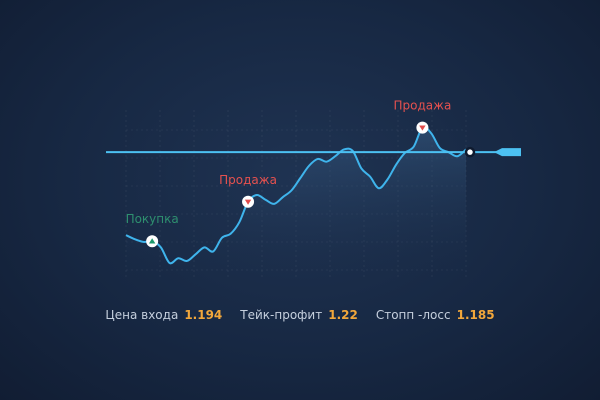 The width and height of the screenshot is (600, 400). What do you see at coordinates (152, 241) in the screenshot?
I see `arrow-up-icon` at bounding box center [152, 241].